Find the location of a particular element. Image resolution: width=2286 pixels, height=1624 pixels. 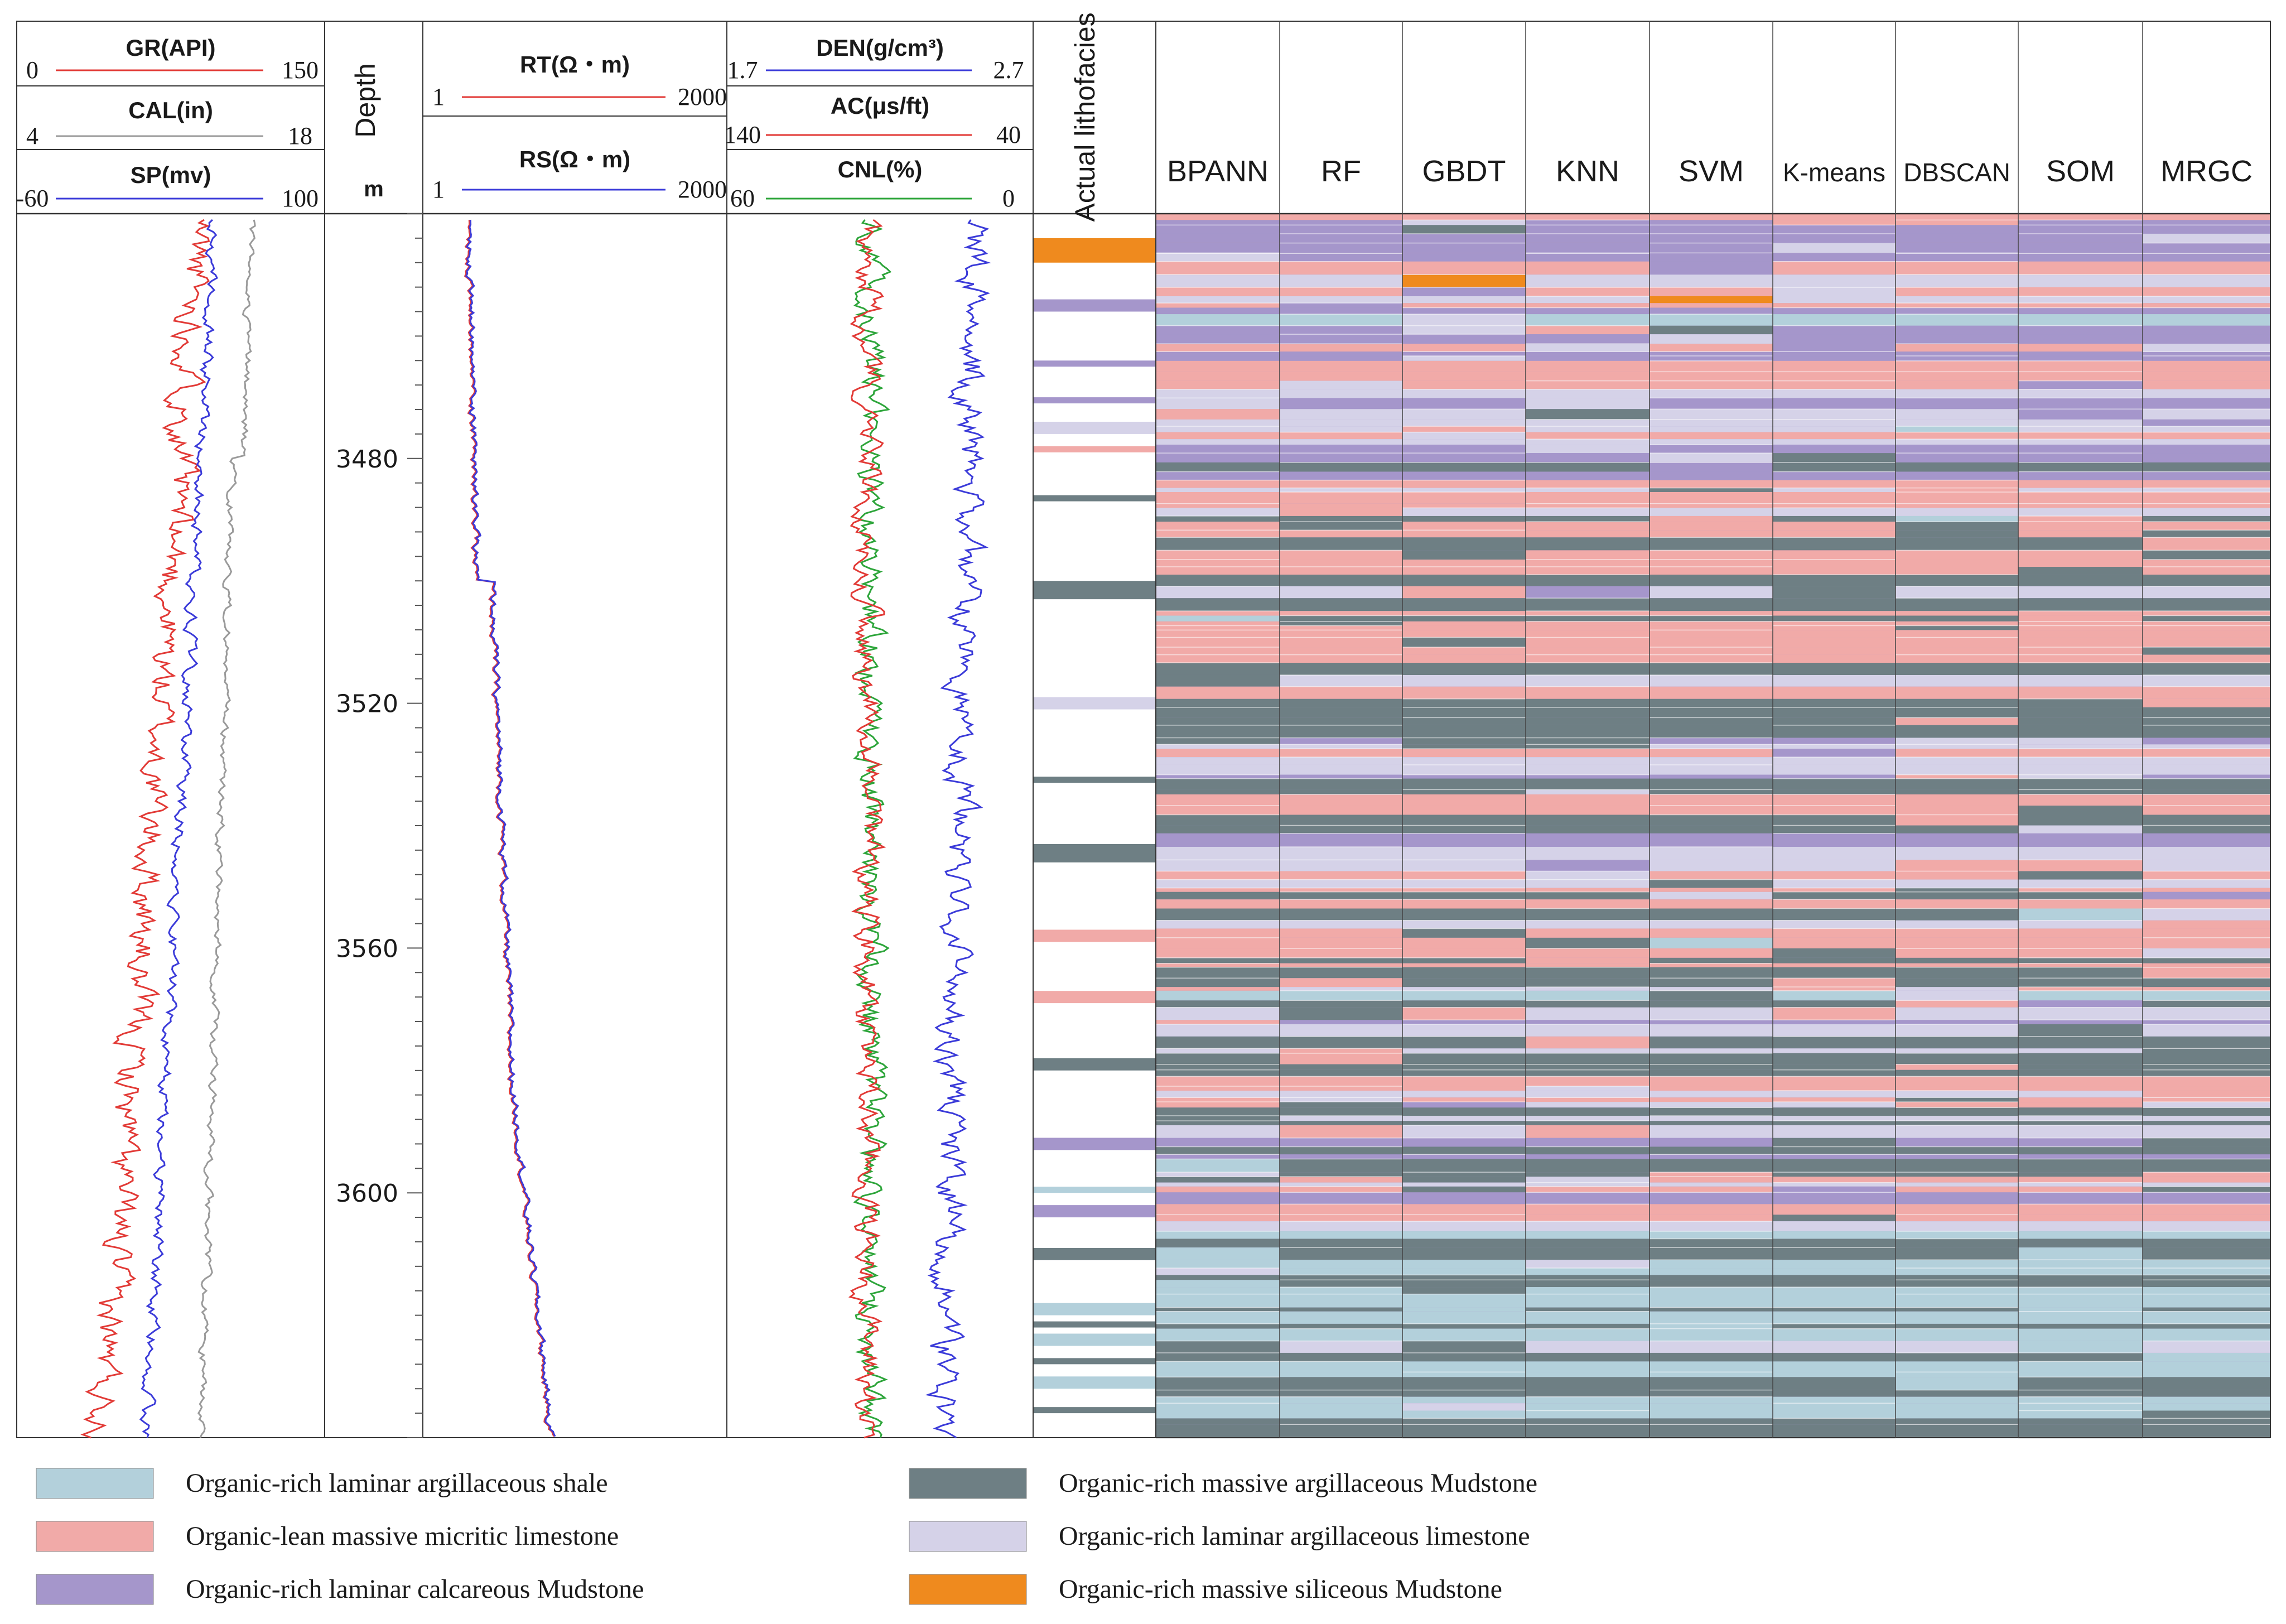

actual-facies-band is located at coordinates (1095, 936).